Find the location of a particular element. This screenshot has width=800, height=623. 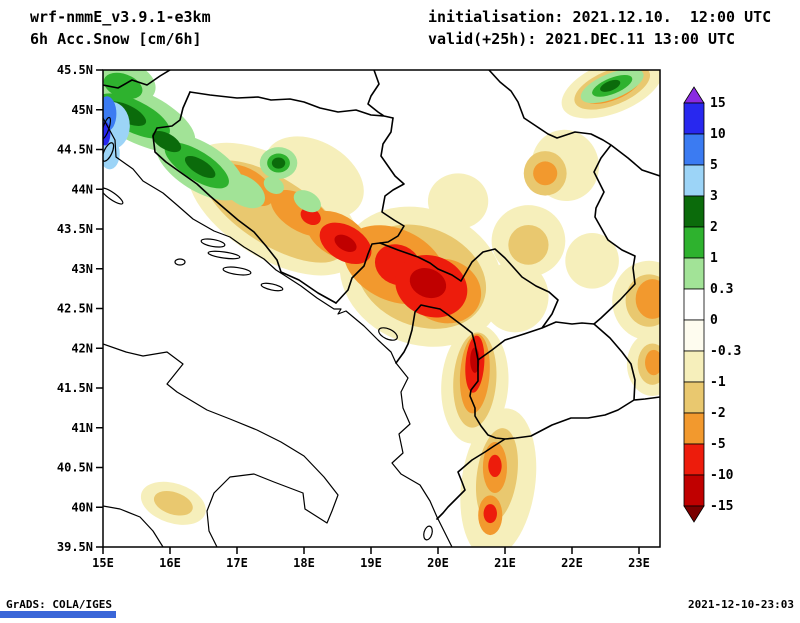

lat-tick-label: 45N is located at coordinates (82, 110).